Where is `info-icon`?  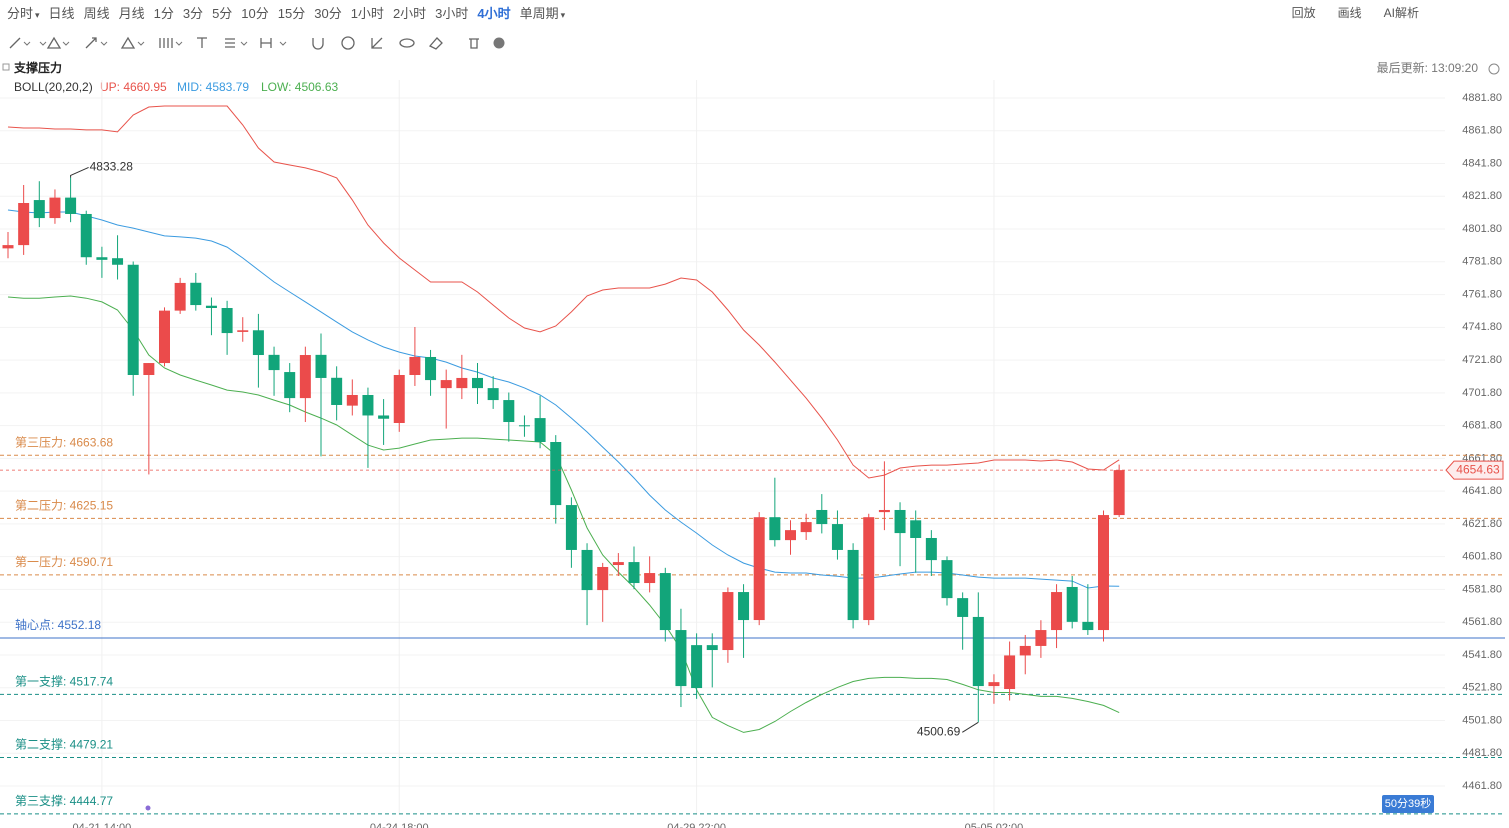 info-icon is located at coordinates (499, 43).